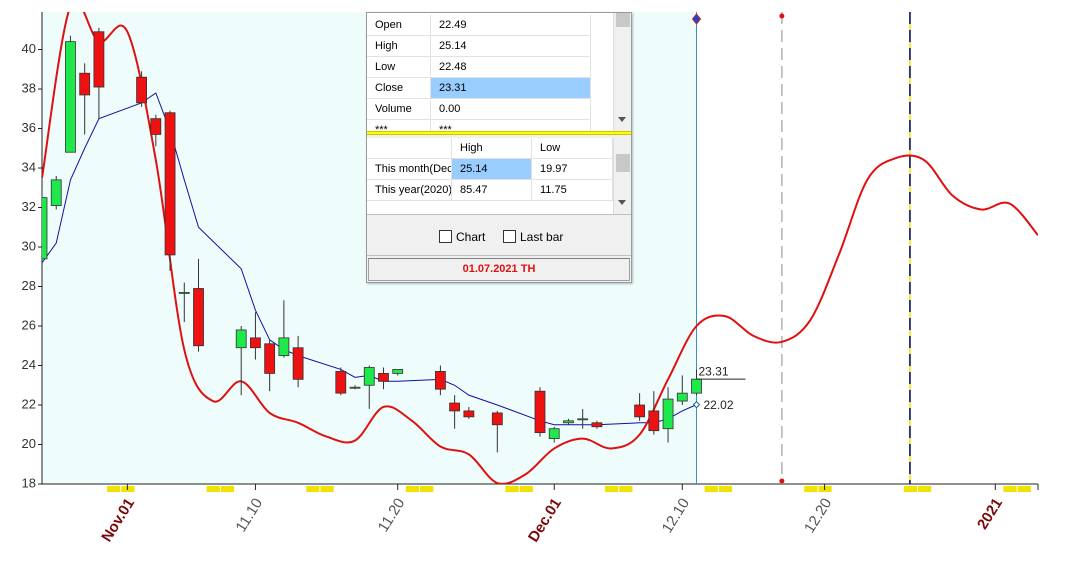 The width and height of the screenshot is (1073, 584). I want to click on quote-label: Volume, so click(399, 109).